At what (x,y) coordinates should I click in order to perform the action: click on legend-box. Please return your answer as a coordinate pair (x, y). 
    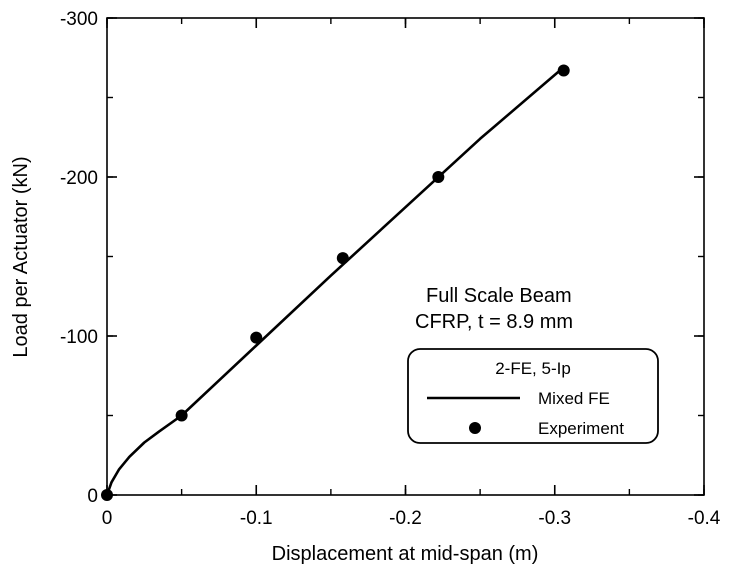
    Looking at the image, I should click on (533, 396).